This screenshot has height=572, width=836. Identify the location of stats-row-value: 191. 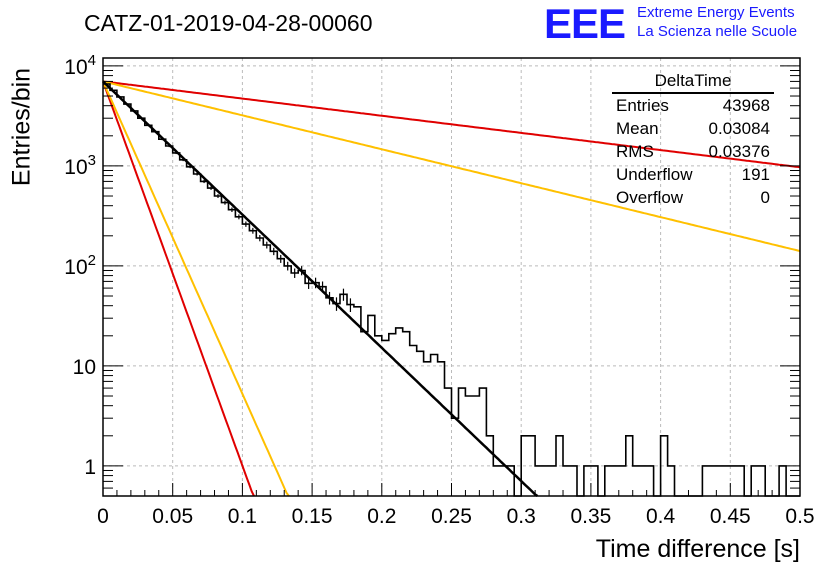
(755, 174).